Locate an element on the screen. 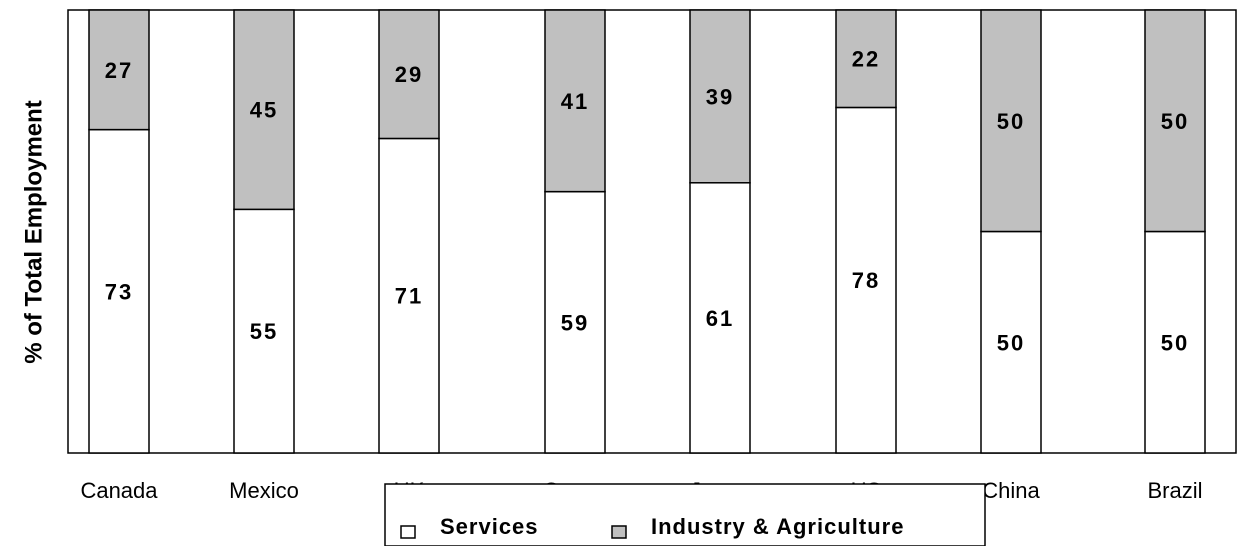 Image resolution: width=1251 pixels, height=546 pixels. legend: Services Industry & Agriculture is located at coordinates (685, 514).